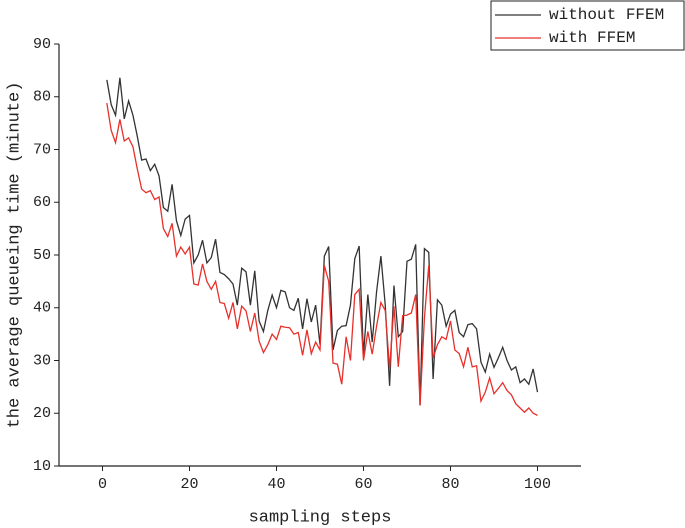 This screenshot has height=528, width=685. What do you see at coordinates (42, 466) in the screenshot?
I see `y-tick-label: 10` at bounding box center [42, 466].